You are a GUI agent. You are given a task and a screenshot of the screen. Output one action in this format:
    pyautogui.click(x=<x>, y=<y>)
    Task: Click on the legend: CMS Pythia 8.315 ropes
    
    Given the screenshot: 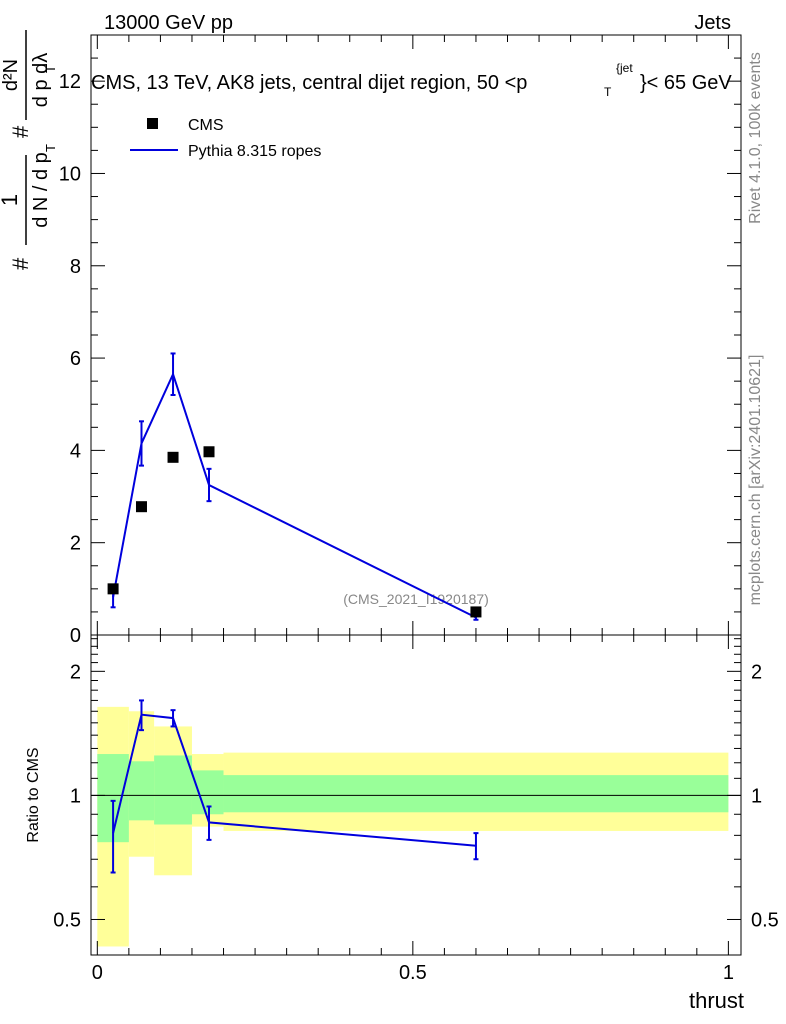 What is the action you would take?
    pyautogui.click(x=225, y=138)
    